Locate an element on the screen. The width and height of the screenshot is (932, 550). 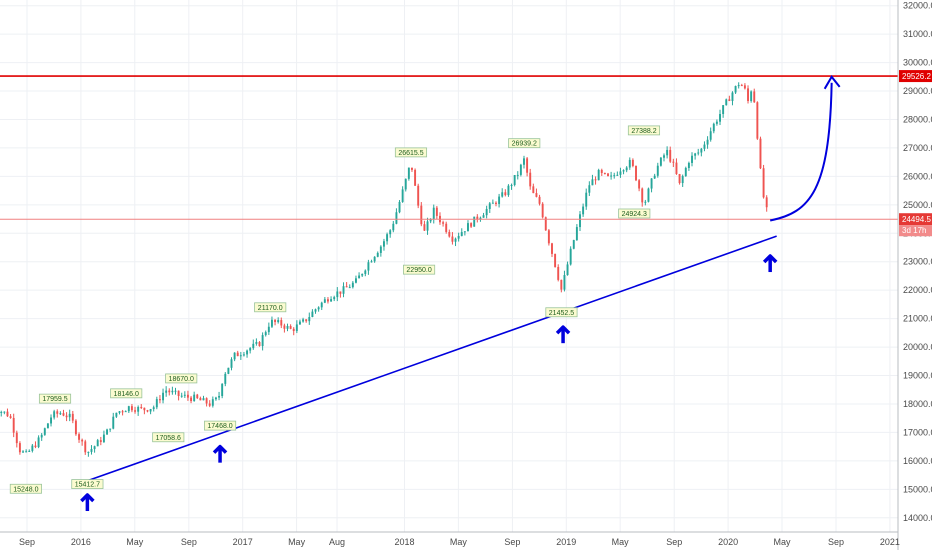
resistance-price-badge is located at coordinates (915, 76).